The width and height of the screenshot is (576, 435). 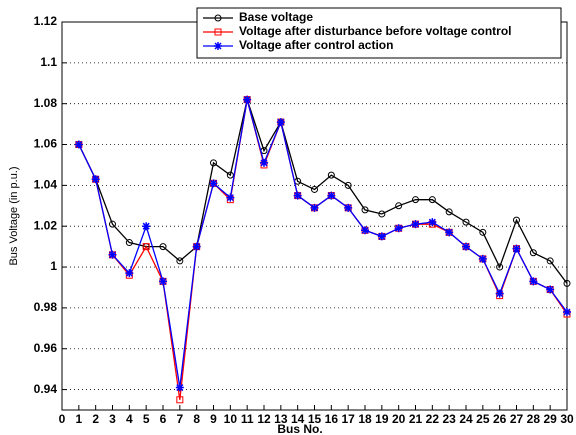 What do you see at coordinates (46, 185) in the screenshot?
I see `y-tick-label: 1.04` at bounding box center [46, 185].